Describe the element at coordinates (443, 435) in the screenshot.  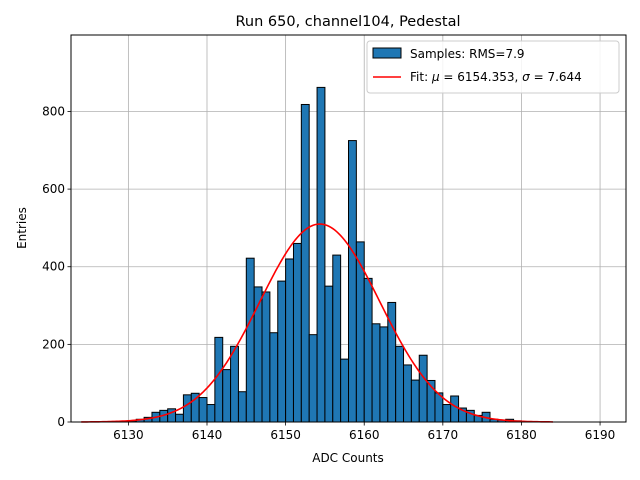
I see `x-tick-label: 6170` at that location.